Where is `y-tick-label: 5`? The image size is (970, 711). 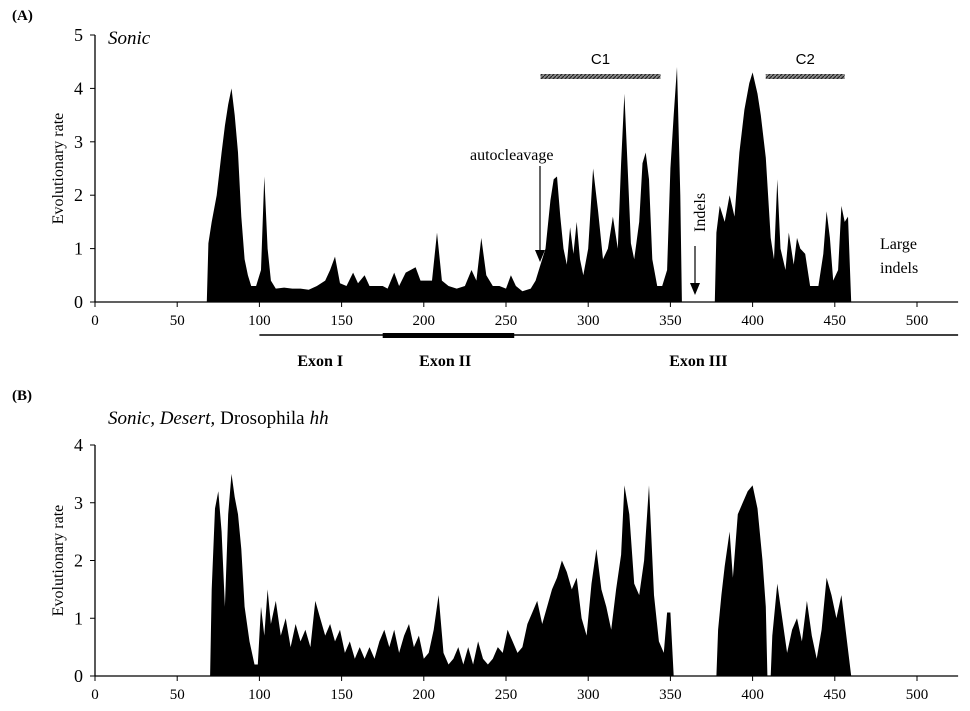 y-tick-label: 5 is located at coordinates (78, 35).